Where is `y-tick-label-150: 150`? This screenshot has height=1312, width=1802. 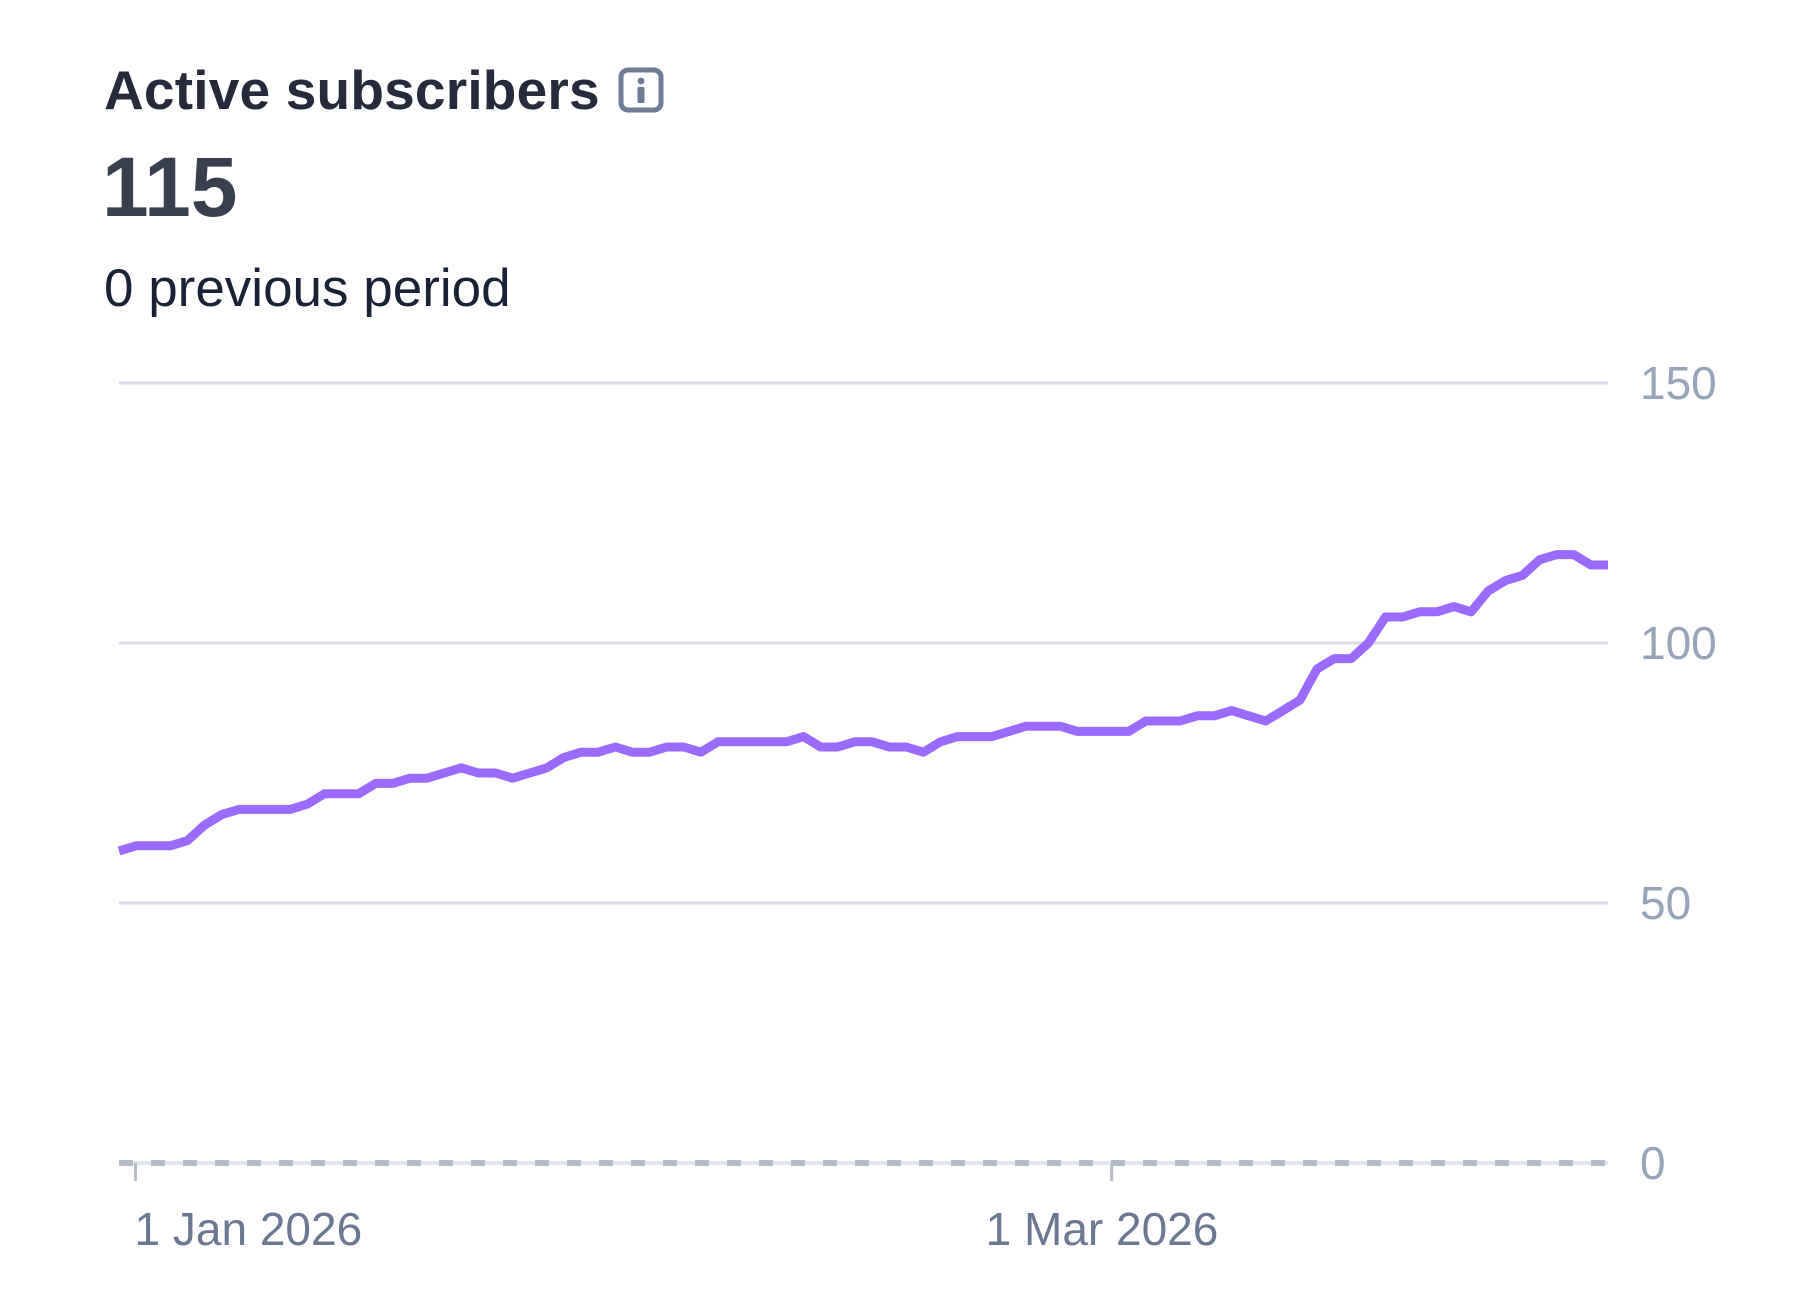
y-tick-label-150: 150 is located at coordinates (1678, 383).